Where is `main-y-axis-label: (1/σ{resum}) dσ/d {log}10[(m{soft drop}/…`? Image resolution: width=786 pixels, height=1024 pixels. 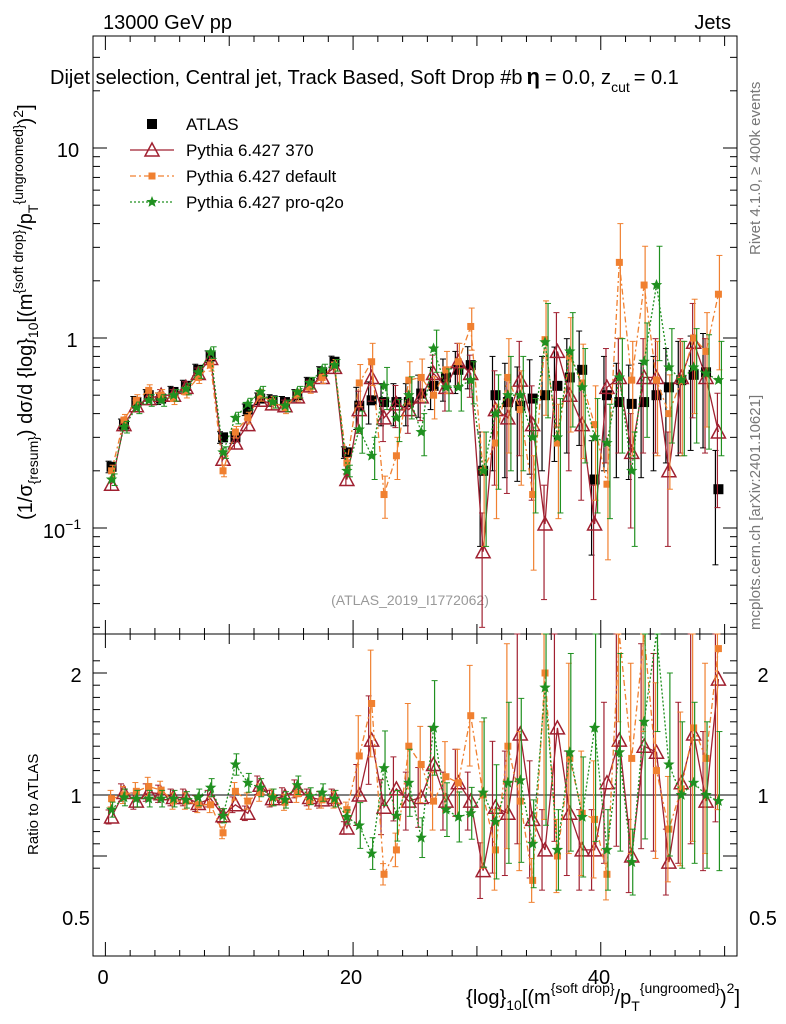
main-y-axis-label: (1/σ{resum}) dσ/d {log}10[(m{soft drop}/… is located at coordinates (25, 312).